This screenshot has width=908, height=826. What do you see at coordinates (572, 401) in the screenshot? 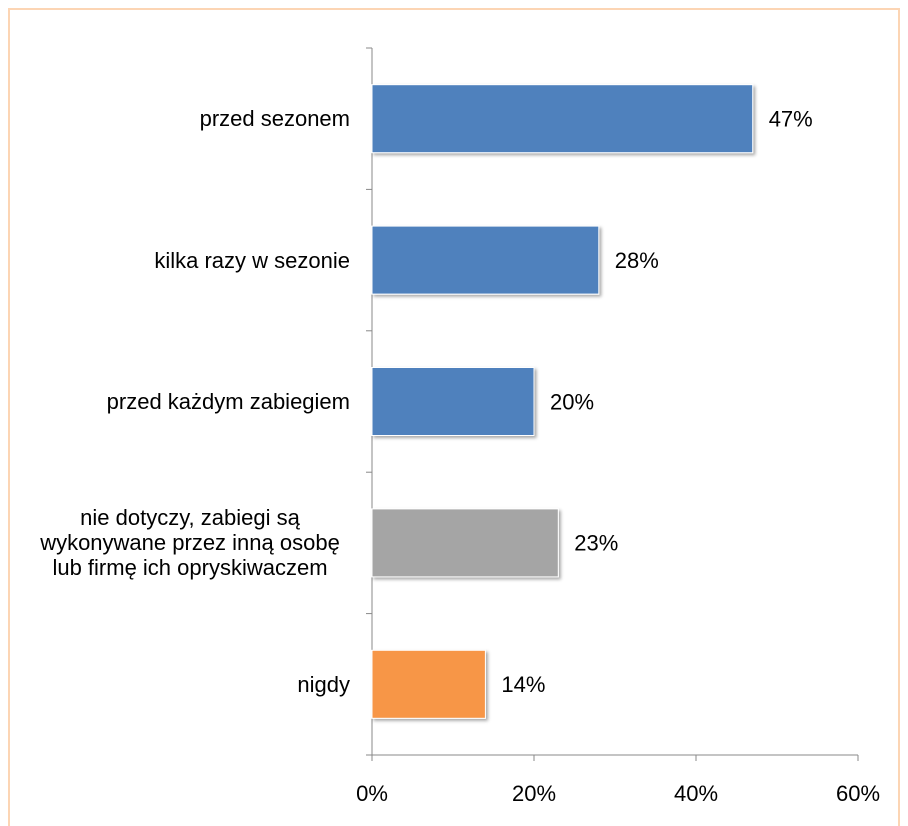
I see `value-label: 20%` at bounding box center [572, 401].